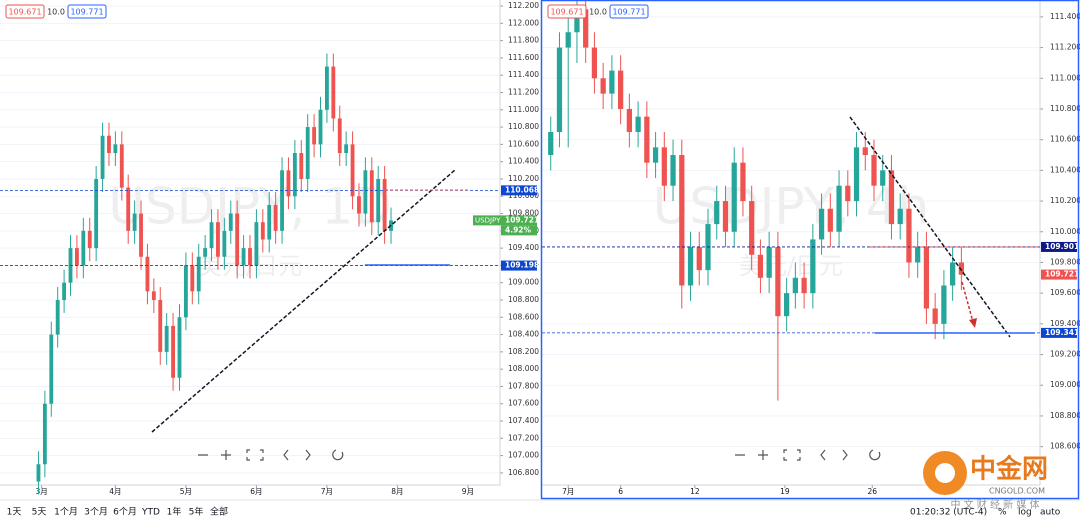 This screenshot has width=1080, height=525. Describe the element at coordinates (39, 513) in the screenshot. I see `range-button: 5天` at that location.